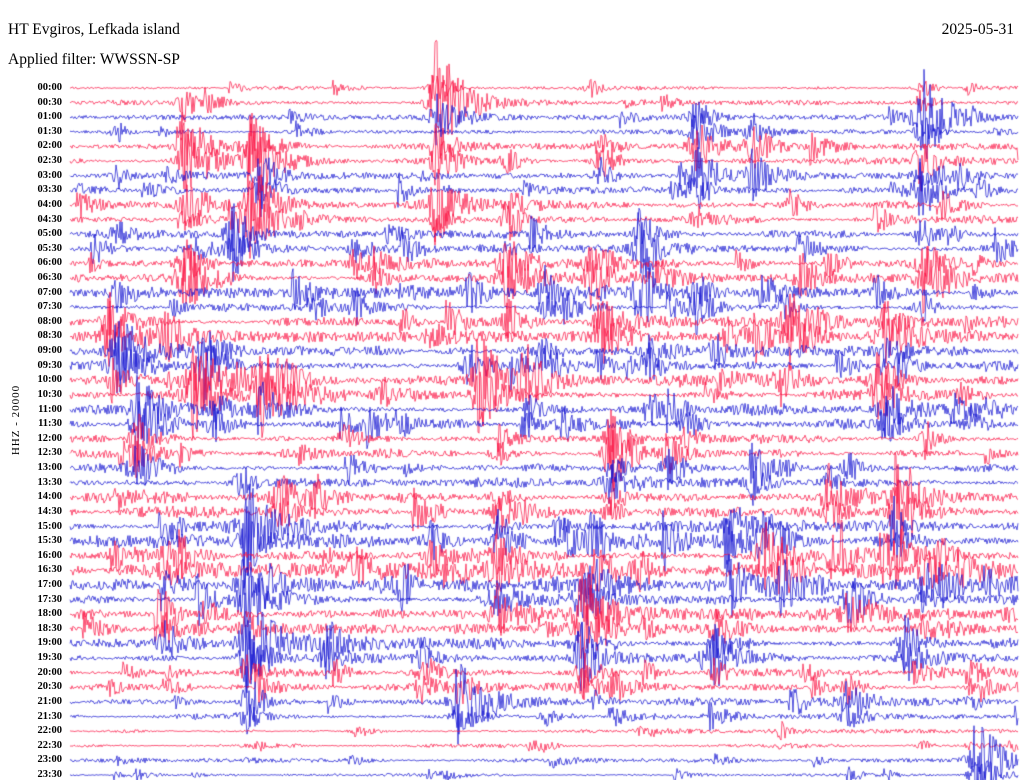  Describe the element at coordinates (50, 146) in the screenshot. I see `time-label: 02:00` at that location.